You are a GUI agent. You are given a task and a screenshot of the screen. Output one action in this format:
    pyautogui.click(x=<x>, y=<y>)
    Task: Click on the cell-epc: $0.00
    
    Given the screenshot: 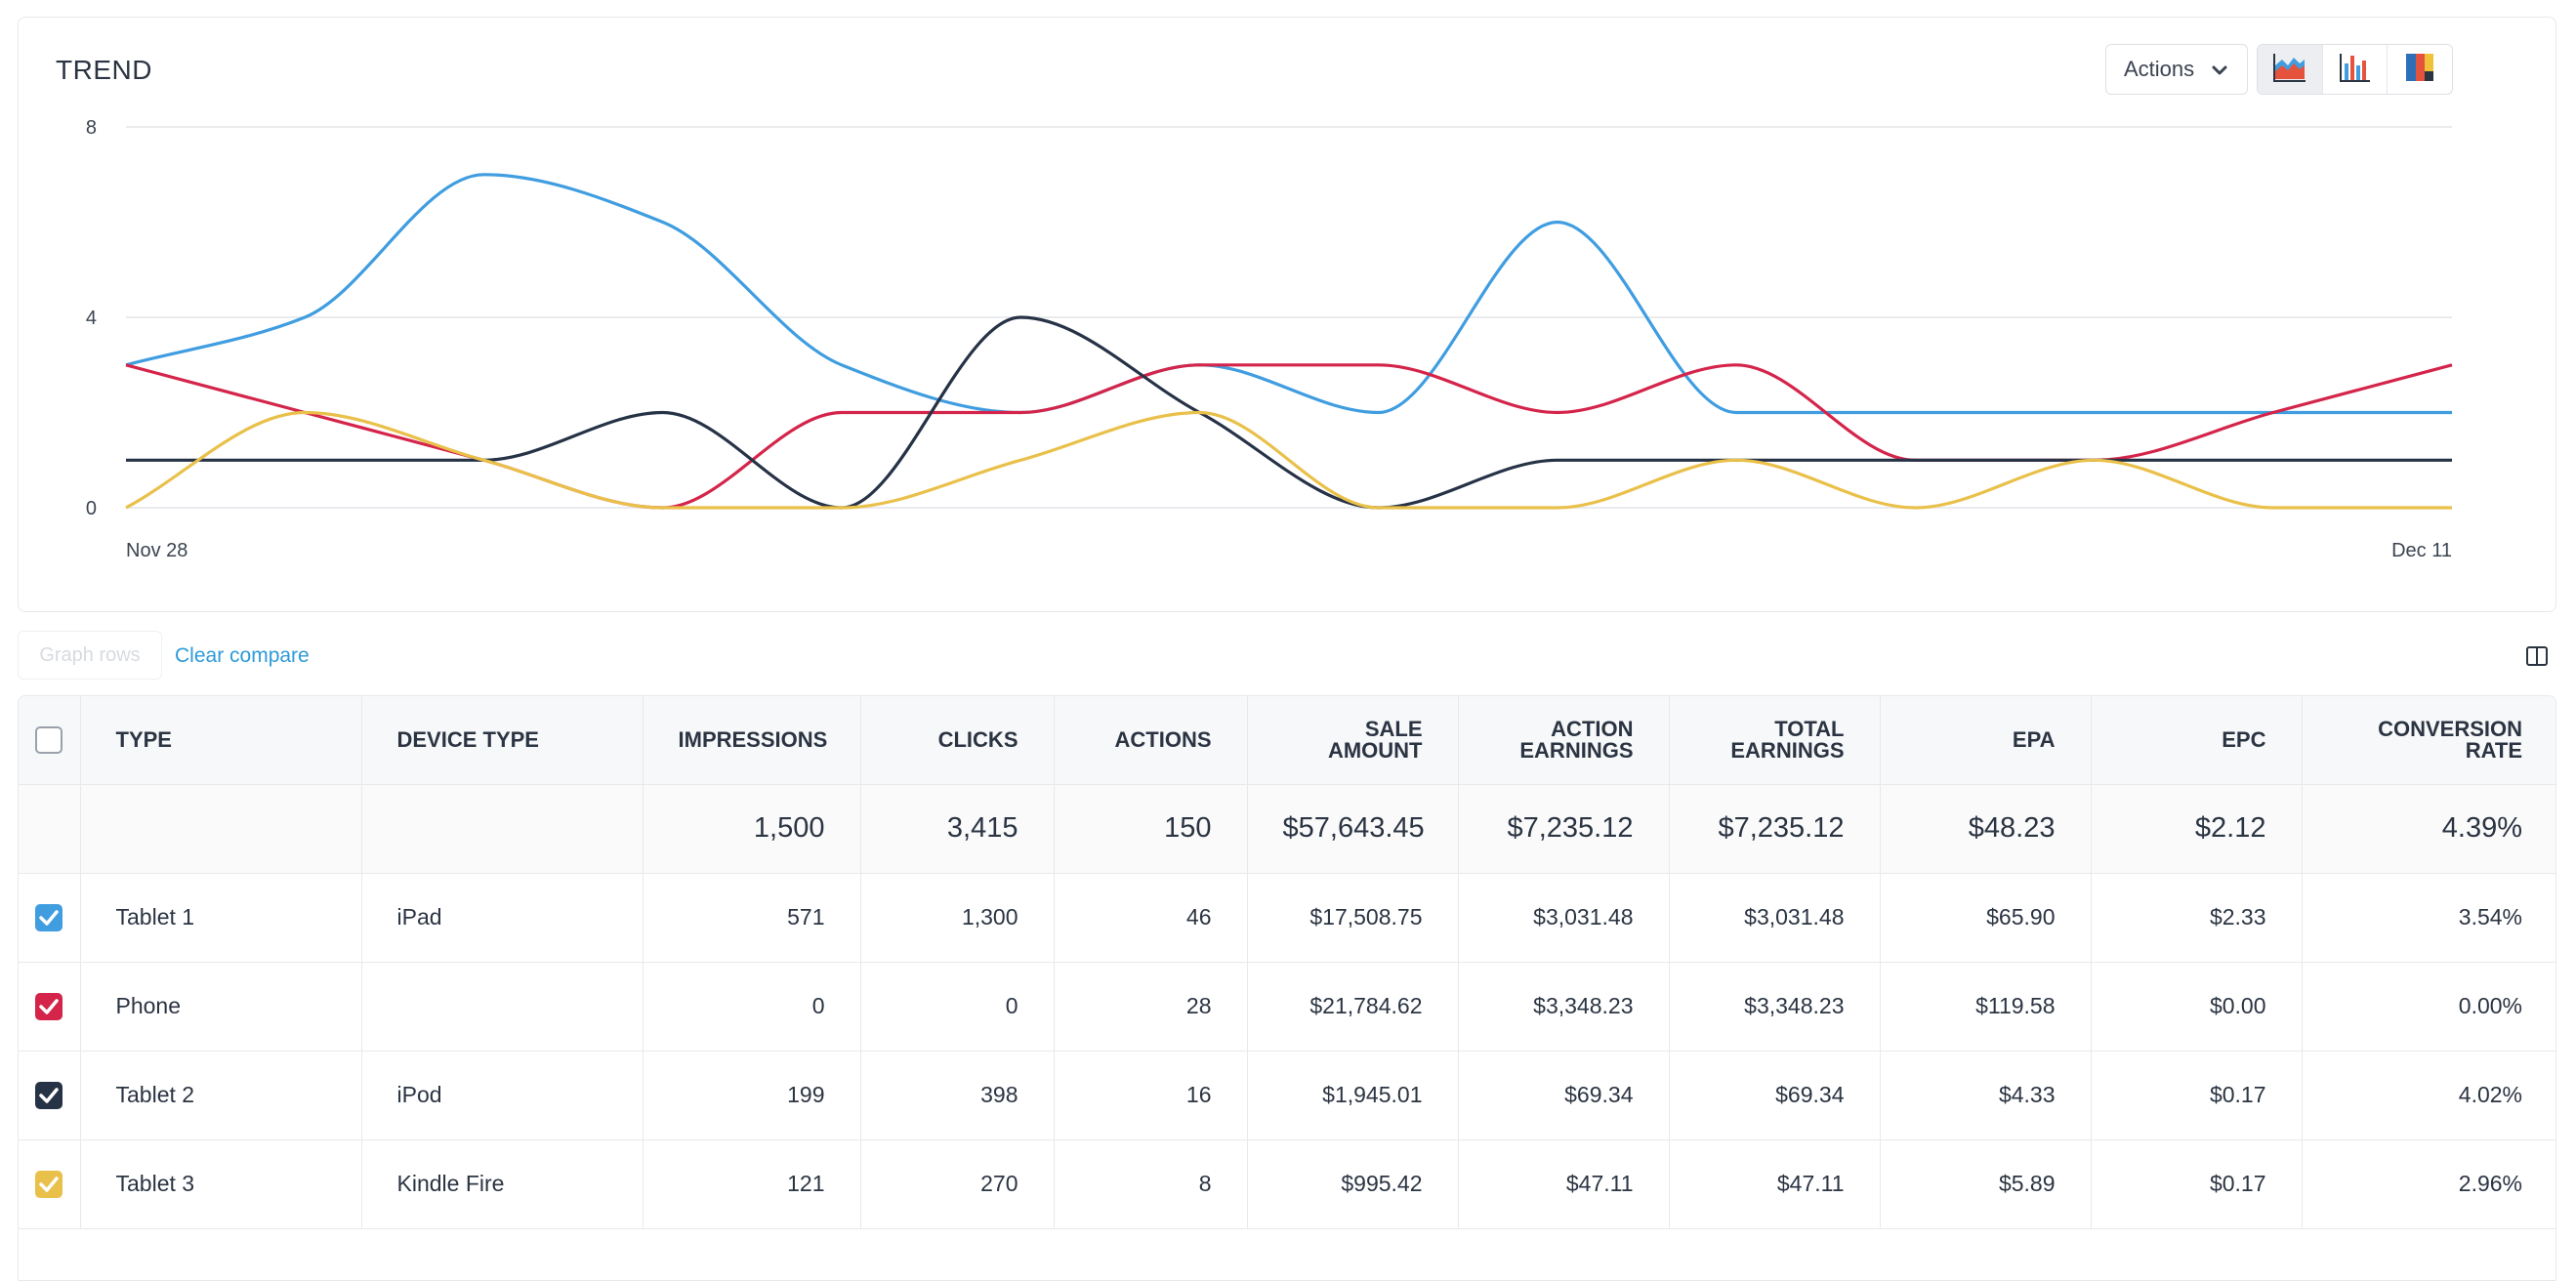 What is the action you would take?
    pyautogui.click(x=2197, y=1007)
    